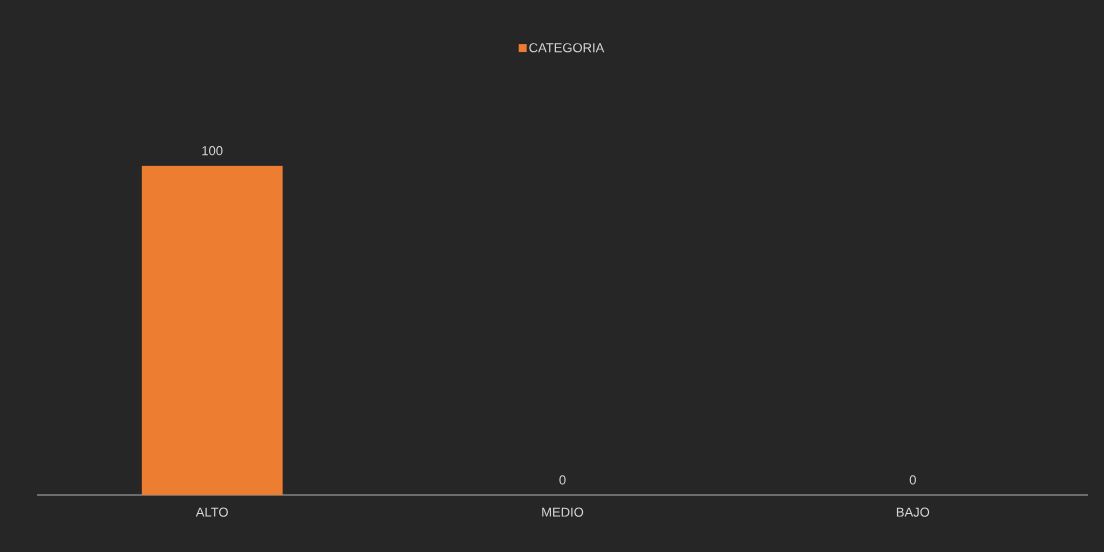 This screenshot has height=552, width=1104. I want to click on data-label: 100, so click(212, 151).